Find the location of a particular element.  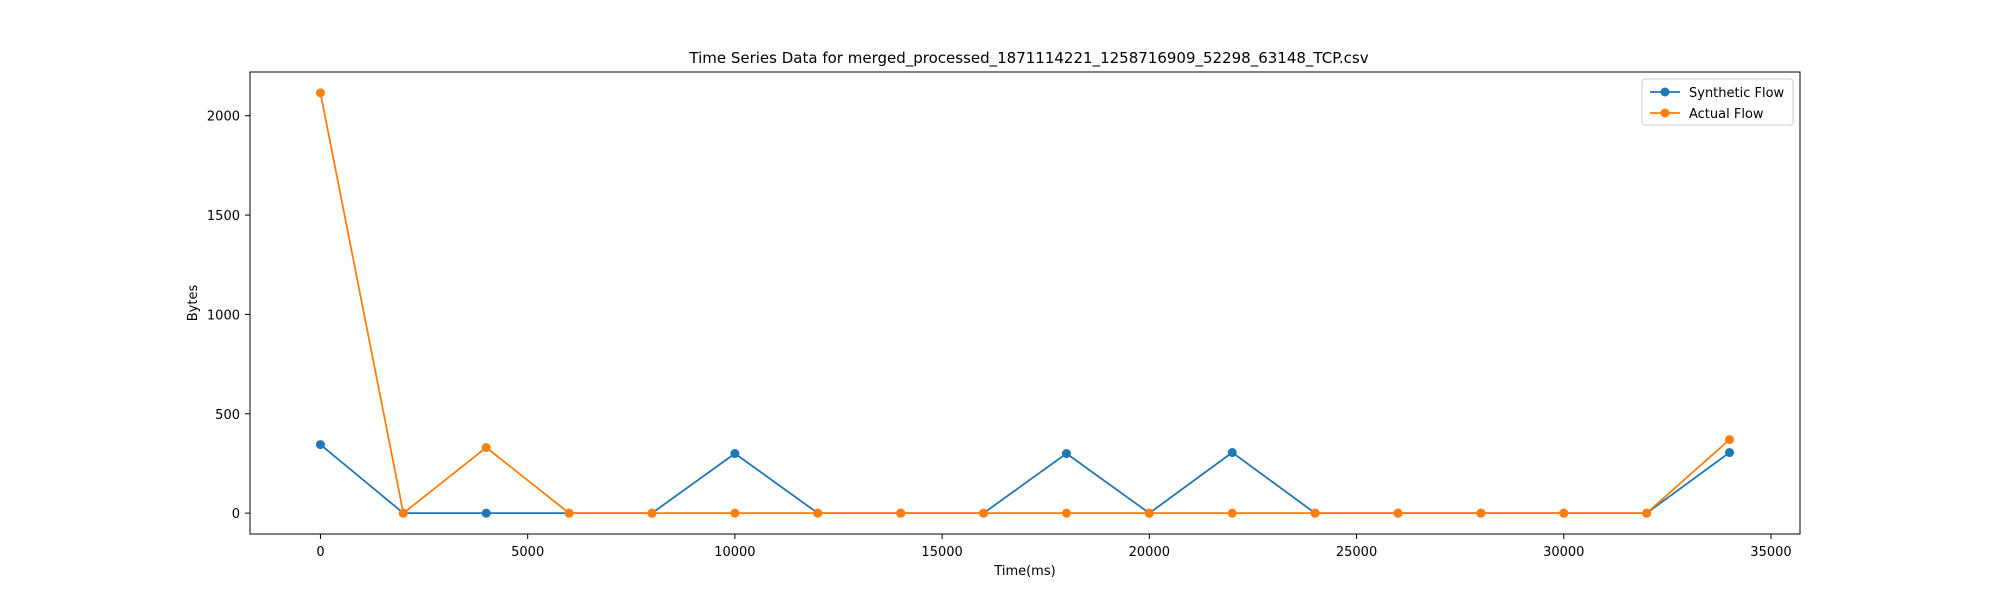

y-tick-label: 1000 is located at coordinates (223, 315).